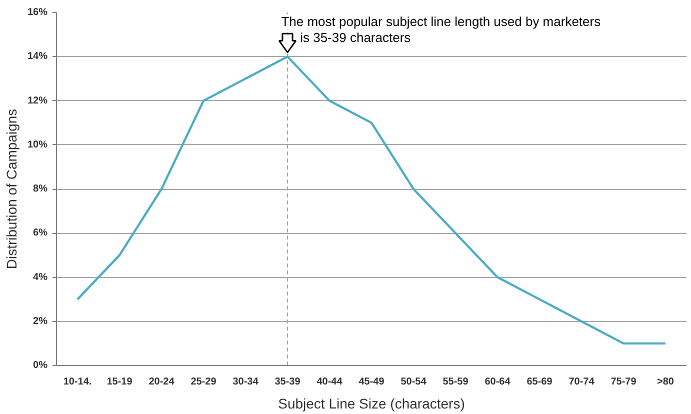 This screenshot has width=691, height=414. Describe the element at coordinates (455, 382) in the screenshot. I see `x-tick-label: 55-59` at that location.